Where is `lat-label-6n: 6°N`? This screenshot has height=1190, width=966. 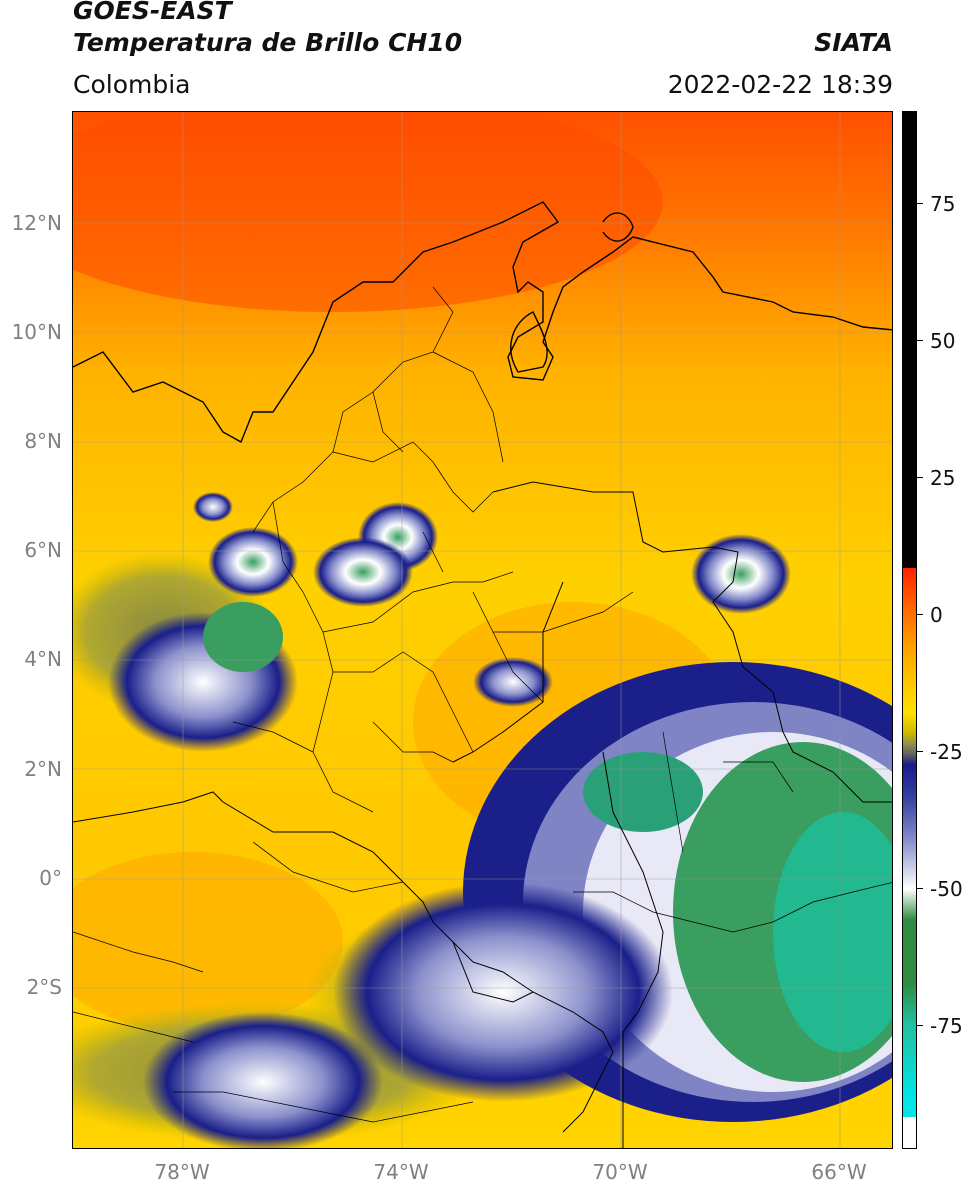
lat-label-6n: 6°N is located at coordinates (43, 550).